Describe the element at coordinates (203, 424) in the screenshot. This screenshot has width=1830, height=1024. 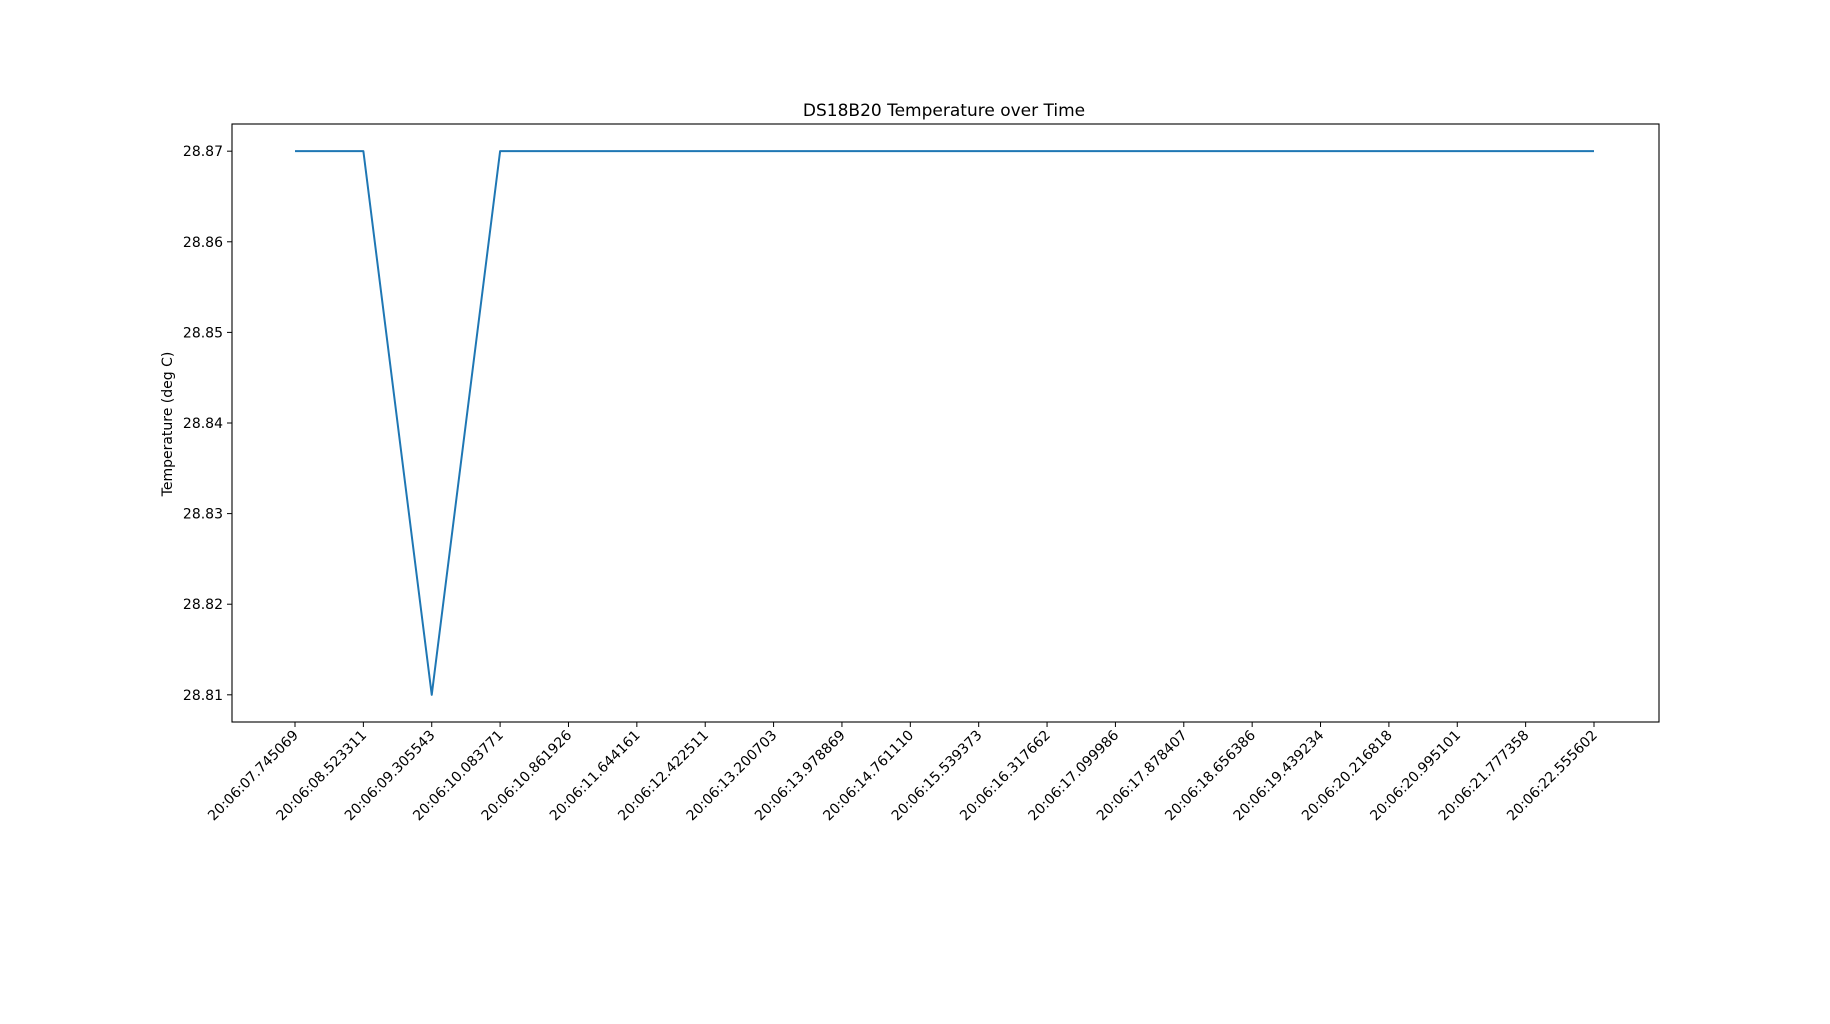
I see `y-tick-label: 28.84` at that location.